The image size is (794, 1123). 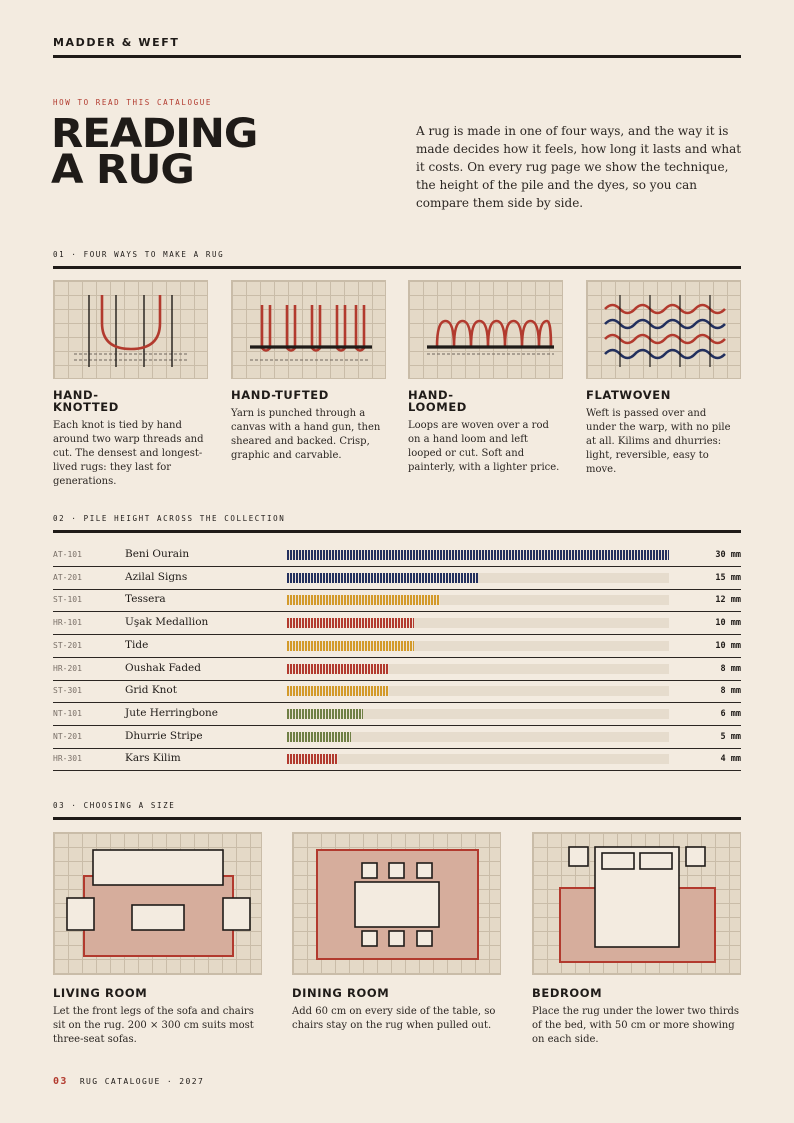 What do you see at coordinates (67, 554) in the screenshot?
I see `pile-code: AT-101` at bounding box center [67, 554].